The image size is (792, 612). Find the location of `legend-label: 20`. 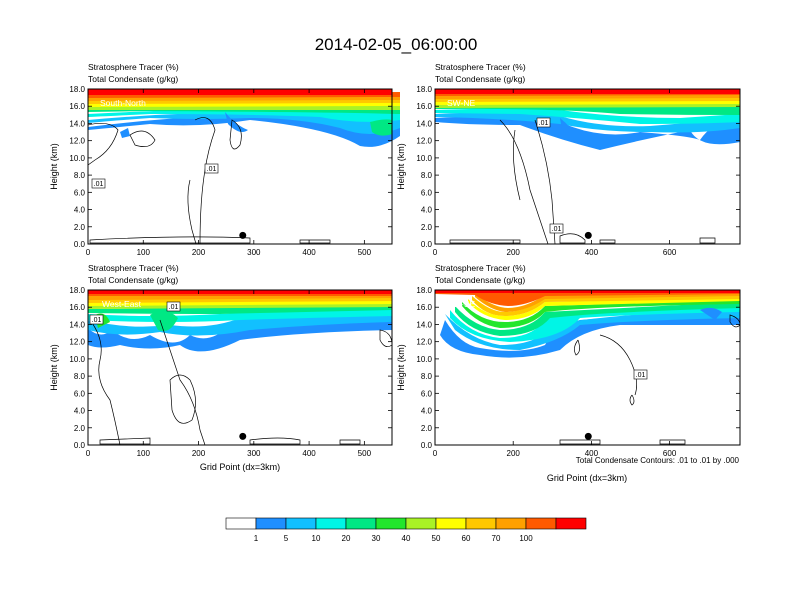

legend-label: 20 is located at coordinates (346, 538).